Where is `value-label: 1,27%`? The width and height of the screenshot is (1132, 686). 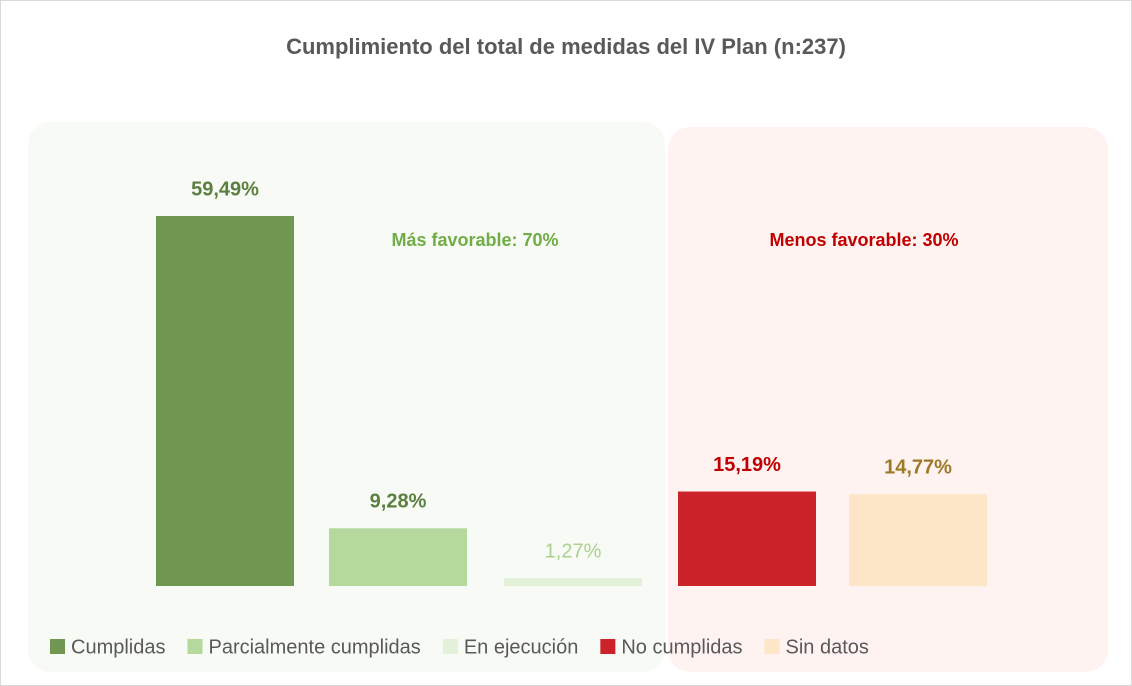 value-label: 1,27% is located at coordinates (573, 551).